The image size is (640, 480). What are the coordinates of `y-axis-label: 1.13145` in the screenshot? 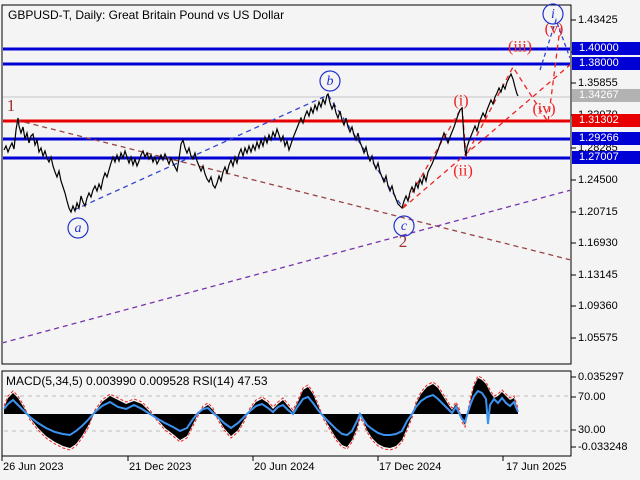 It's located at (598, 275).